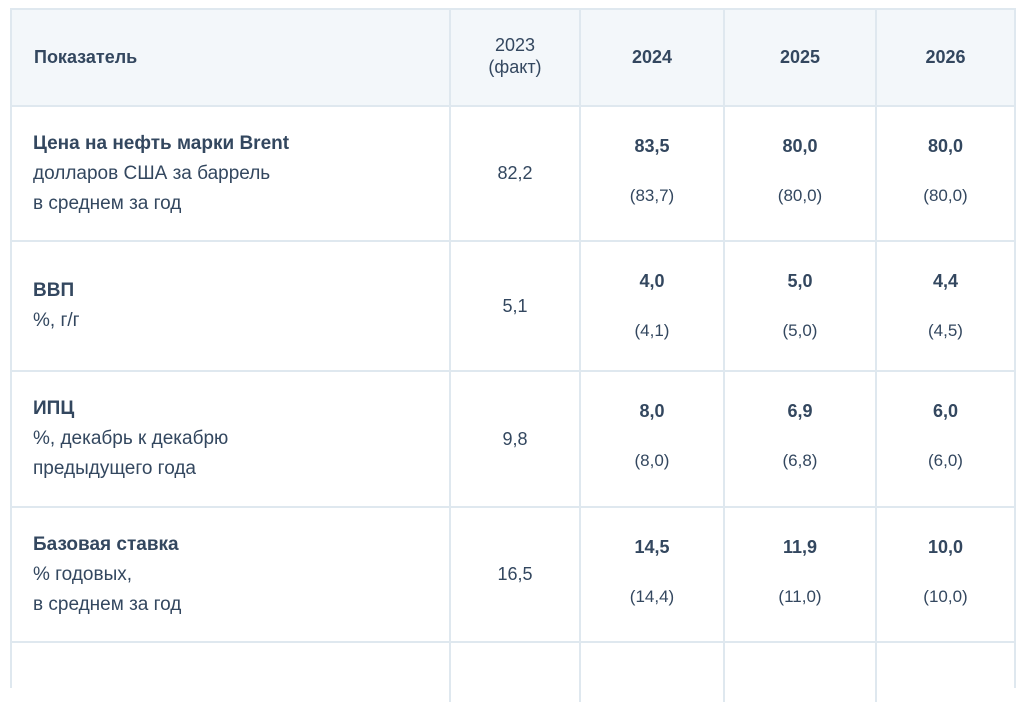 This screenshot has width=1024, height=702. What do you see at coordinates (515, 66) in the screenshot?
I see `header-fact-note: (факт)` at bounding box center [515, 66].